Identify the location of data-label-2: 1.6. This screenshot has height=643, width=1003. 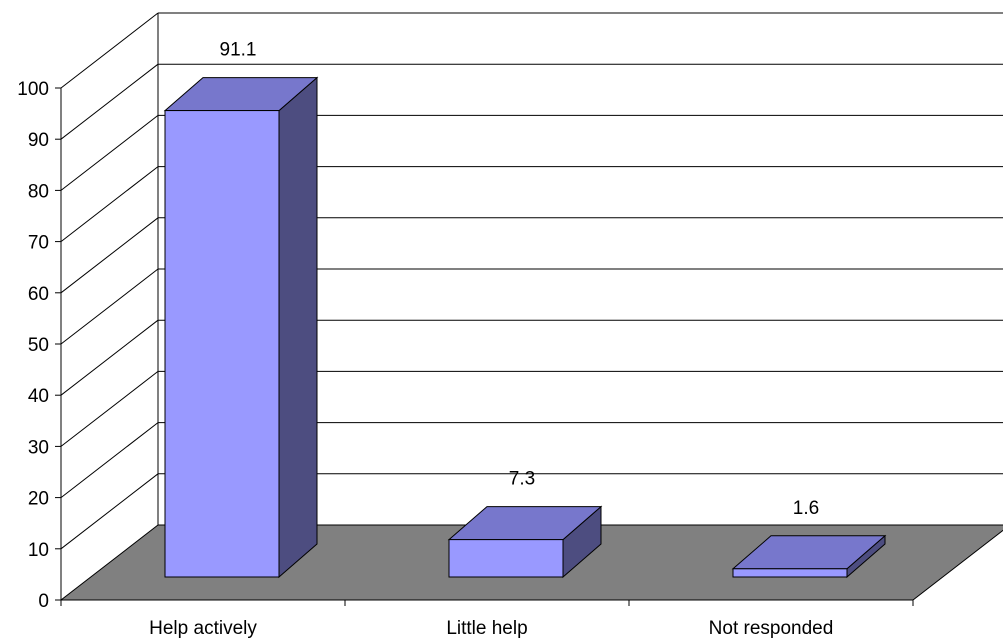
(806, 508).